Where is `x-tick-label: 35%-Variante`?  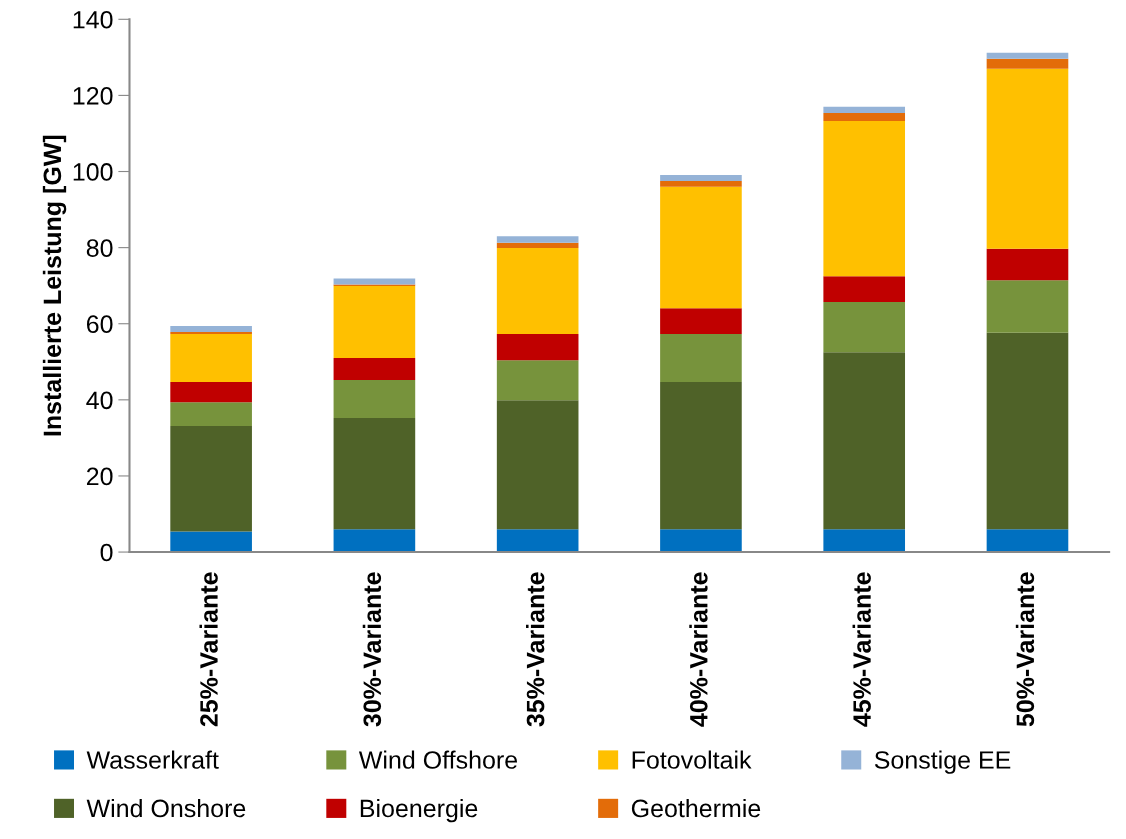 x-tick-label: 35%-Variante is located at coordinates (535, 649).